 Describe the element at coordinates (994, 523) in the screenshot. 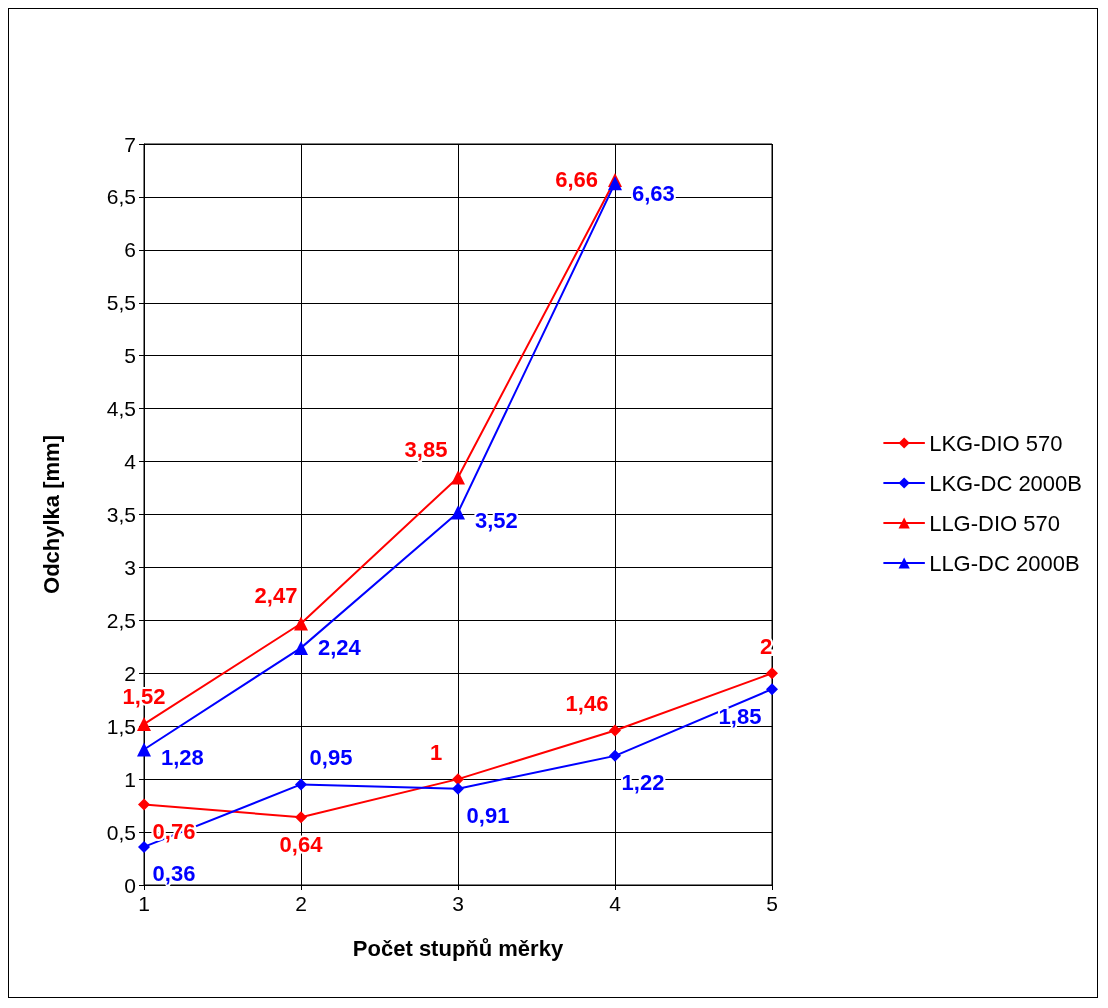

I see `legend-label: LLG-DIO 570` at that location.